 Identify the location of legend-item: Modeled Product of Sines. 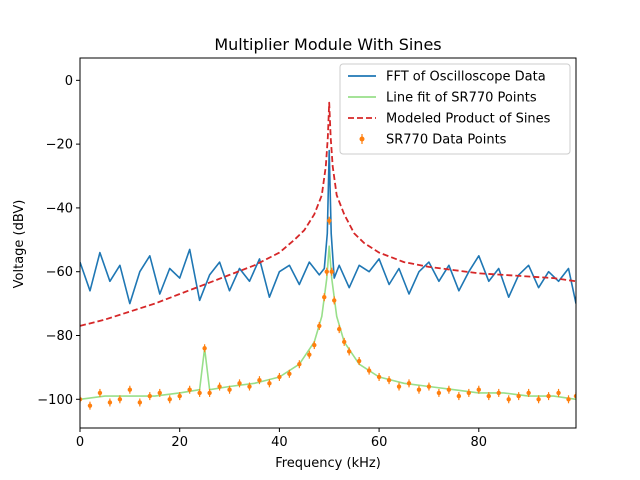
(449, 119).